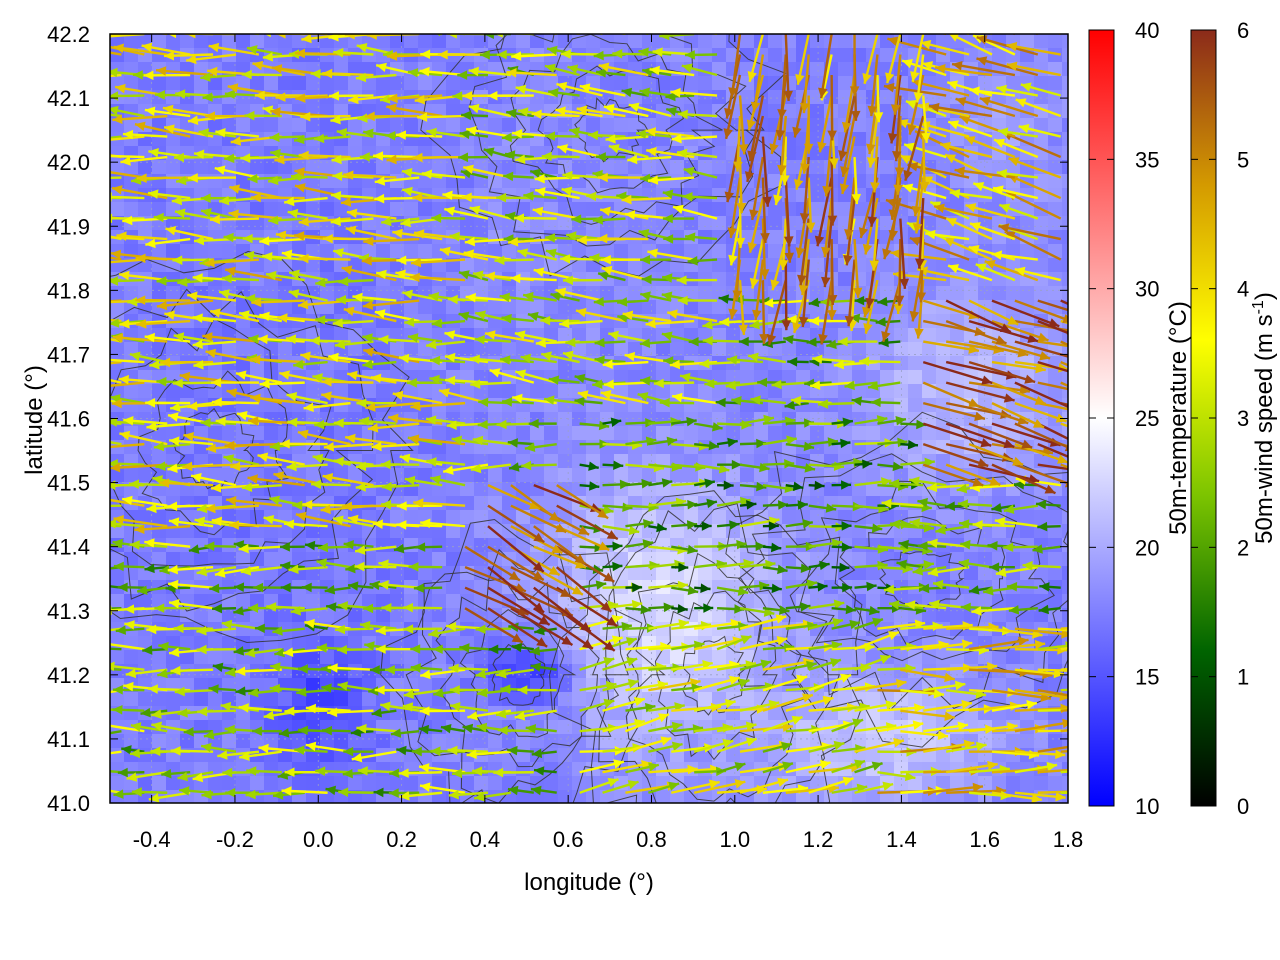 The height and width of the screenshot is (960, 1280). What do you see at coordinates (1082, 671) in the screenshot?
I see `wind-vector-head` at bounding box center [1082, 671].